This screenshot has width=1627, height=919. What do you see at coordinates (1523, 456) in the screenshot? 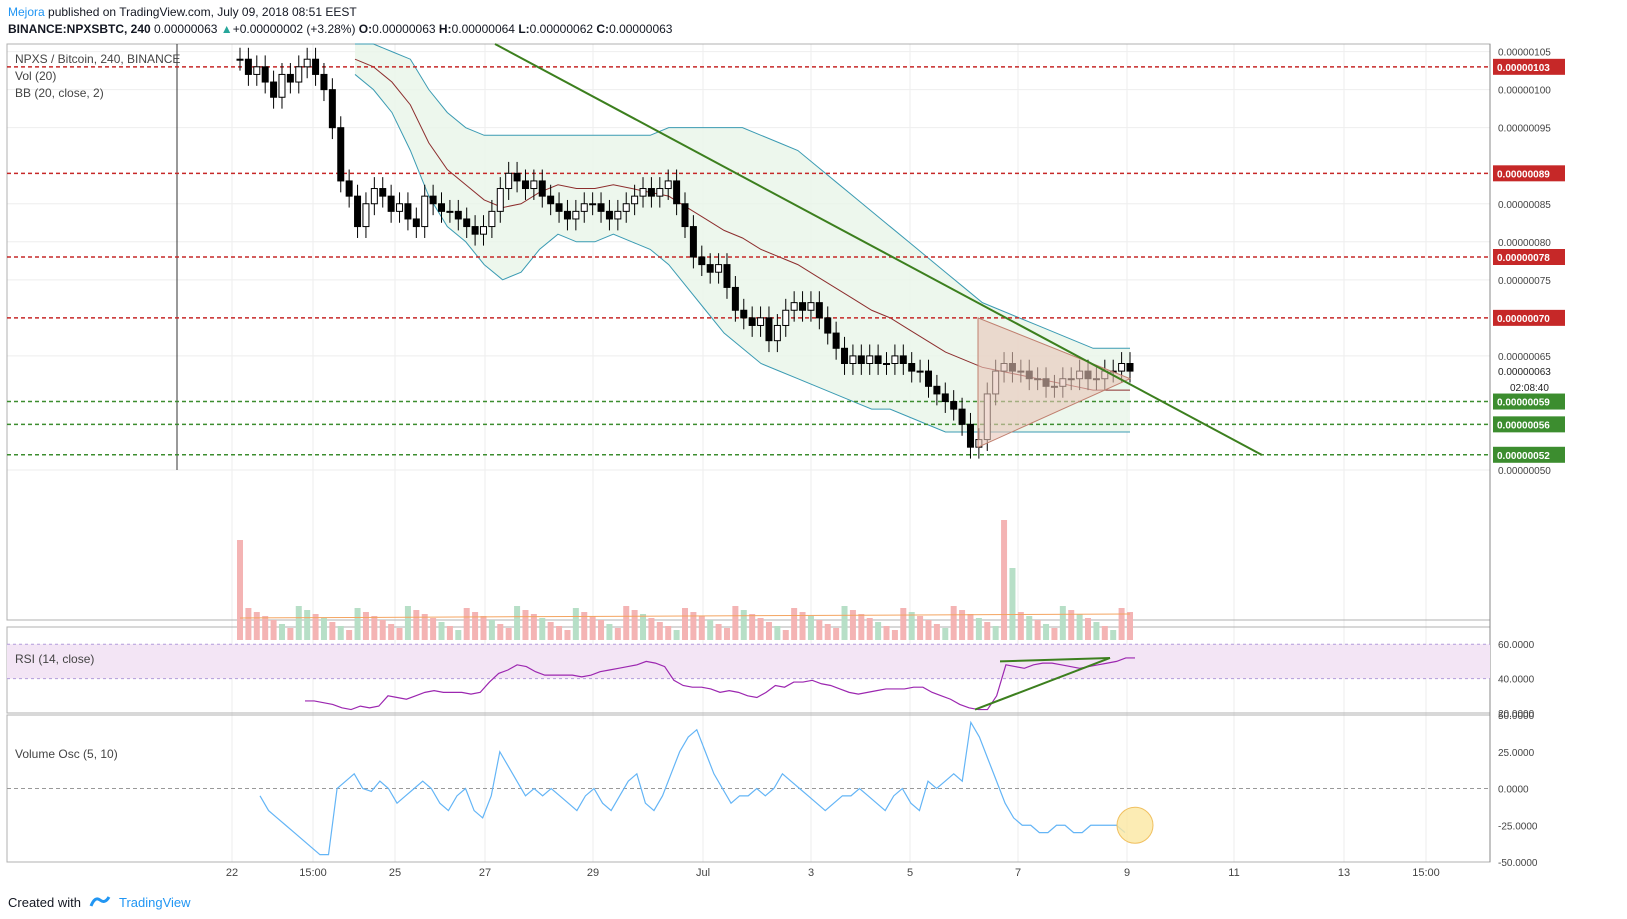
I see `support-label: 0.00000052` at bounding box center [1523, 456].